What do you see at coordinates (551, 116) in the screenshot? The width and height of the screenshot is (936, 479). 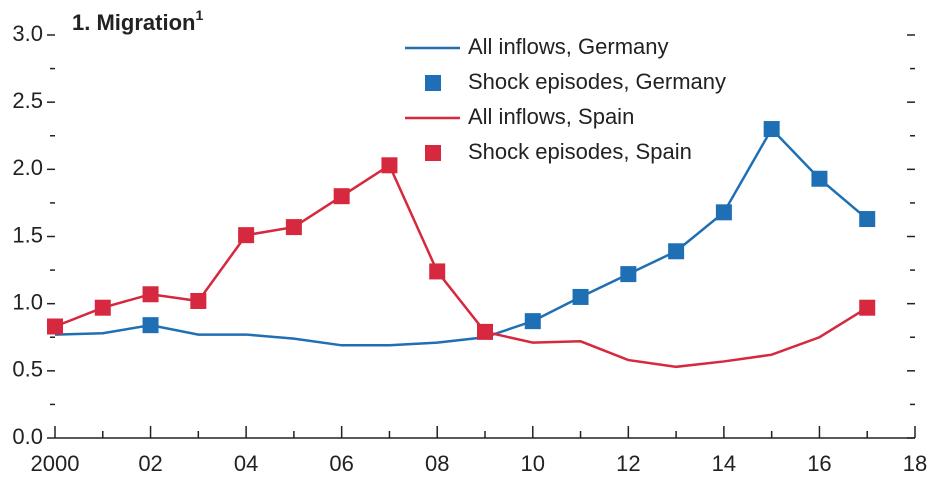 I see `legend-label: All inflows, Spain` at bounding box center [551, 116].